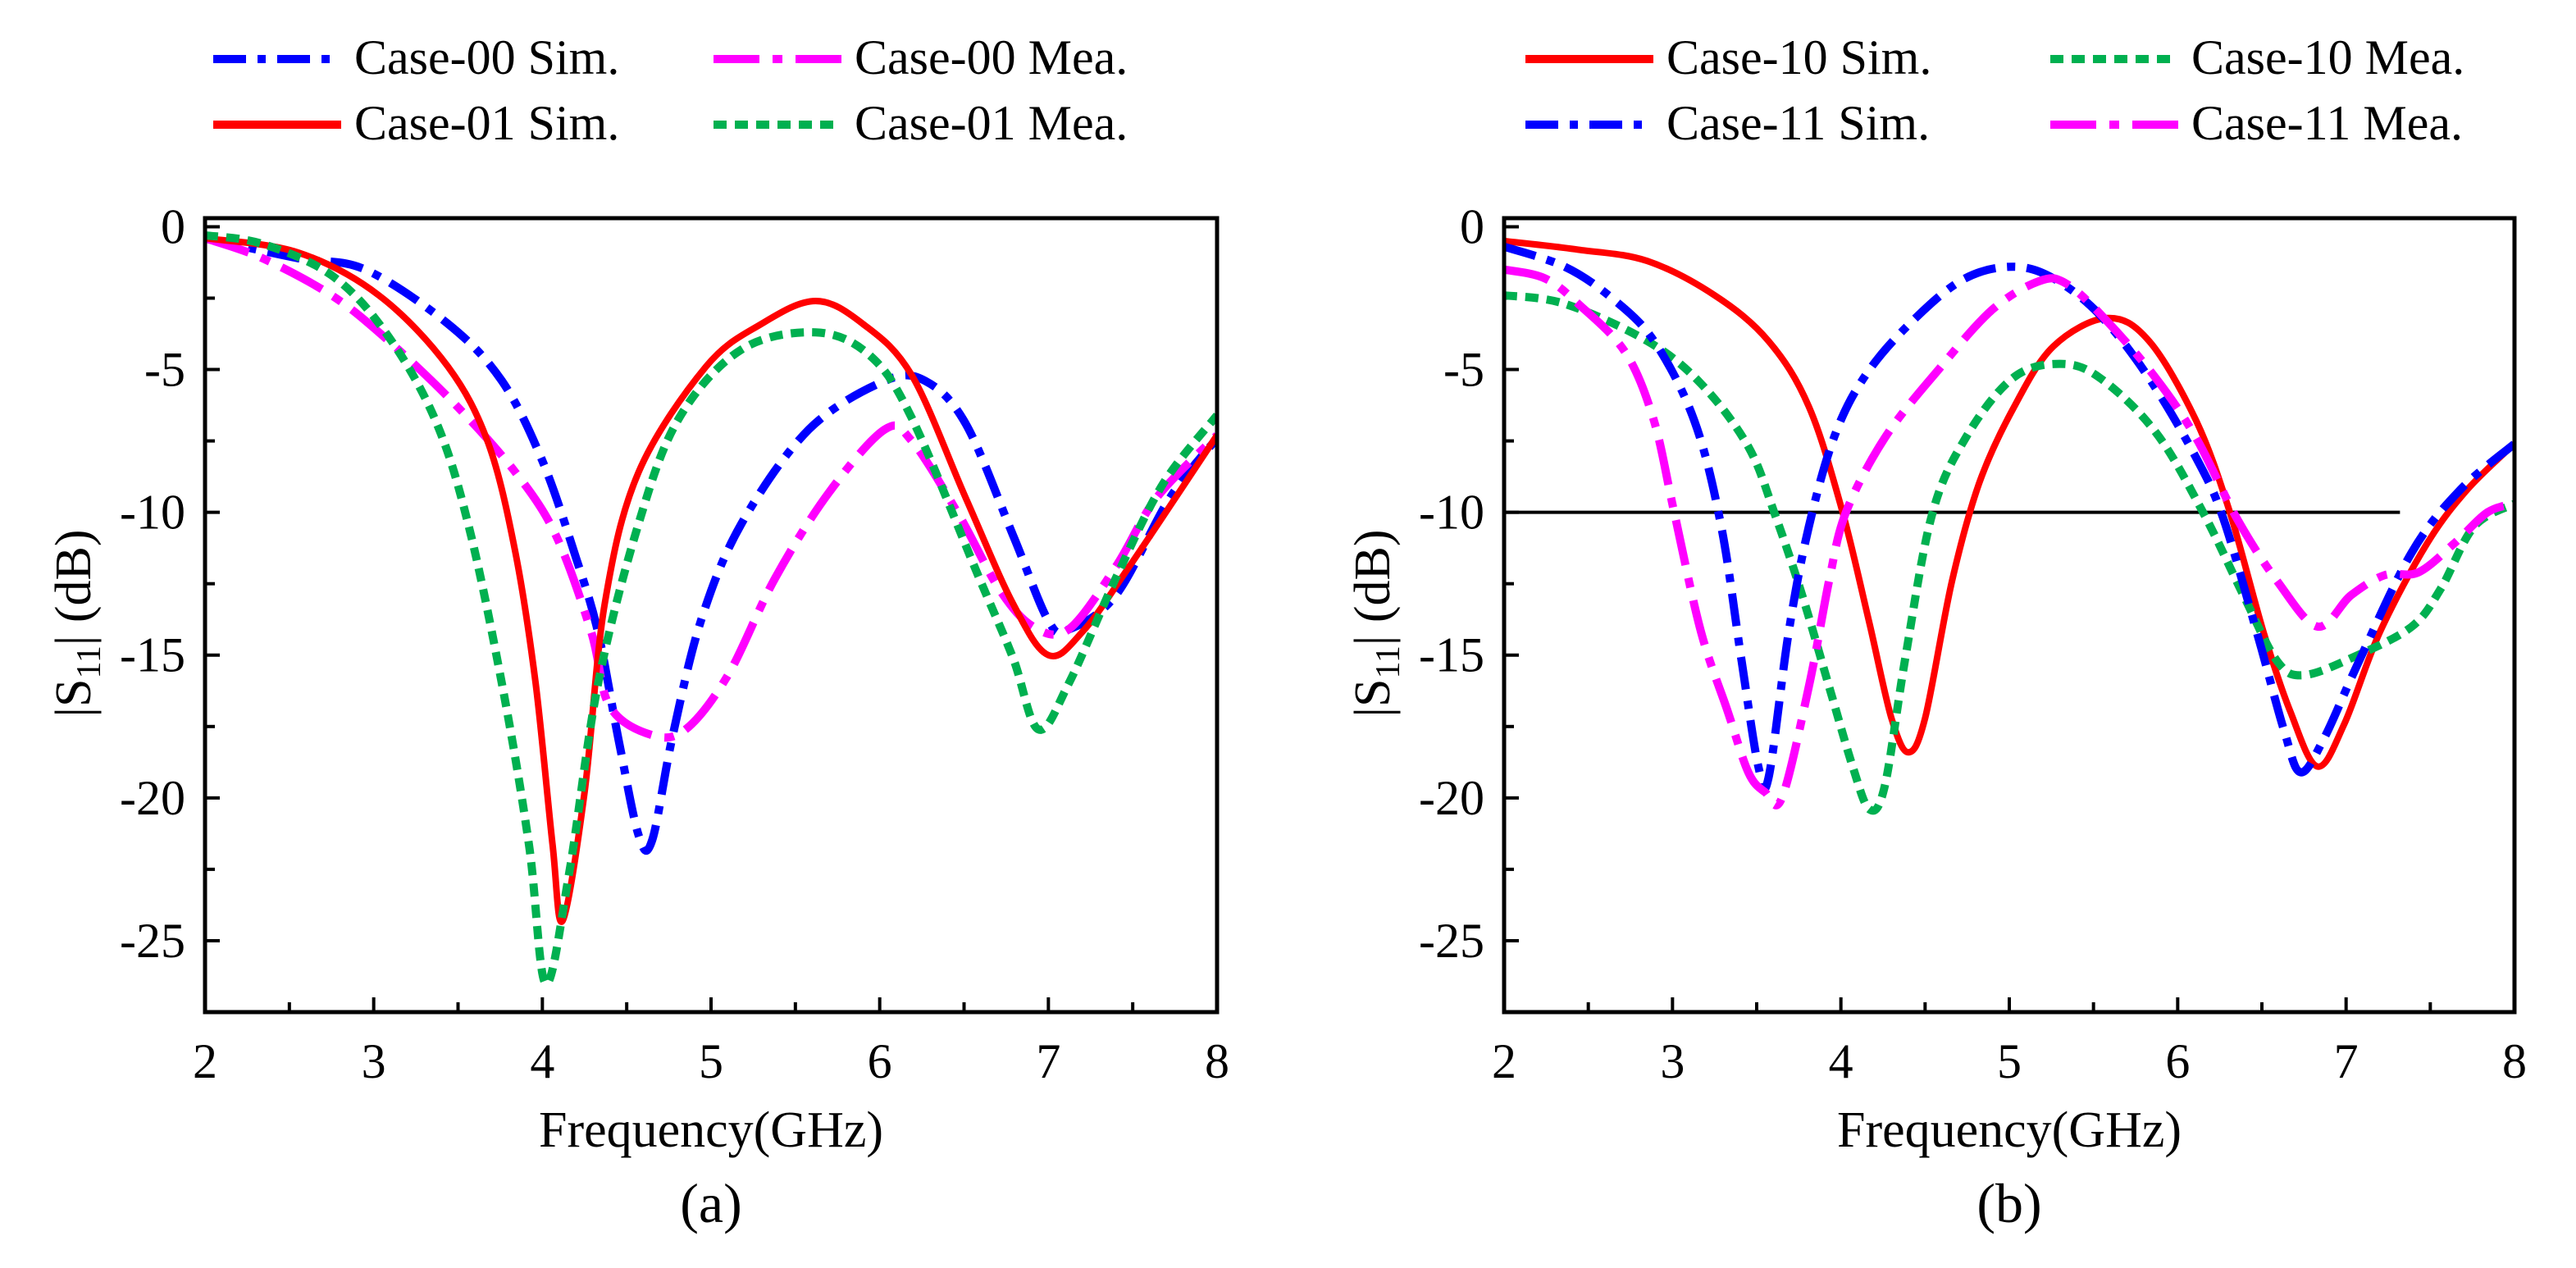 This screenshot has height=1268, width=2576. Describe the element at coordinates (486, 57) in the screenshot. I see `legend-label: Case-00 Sim.` at that location.